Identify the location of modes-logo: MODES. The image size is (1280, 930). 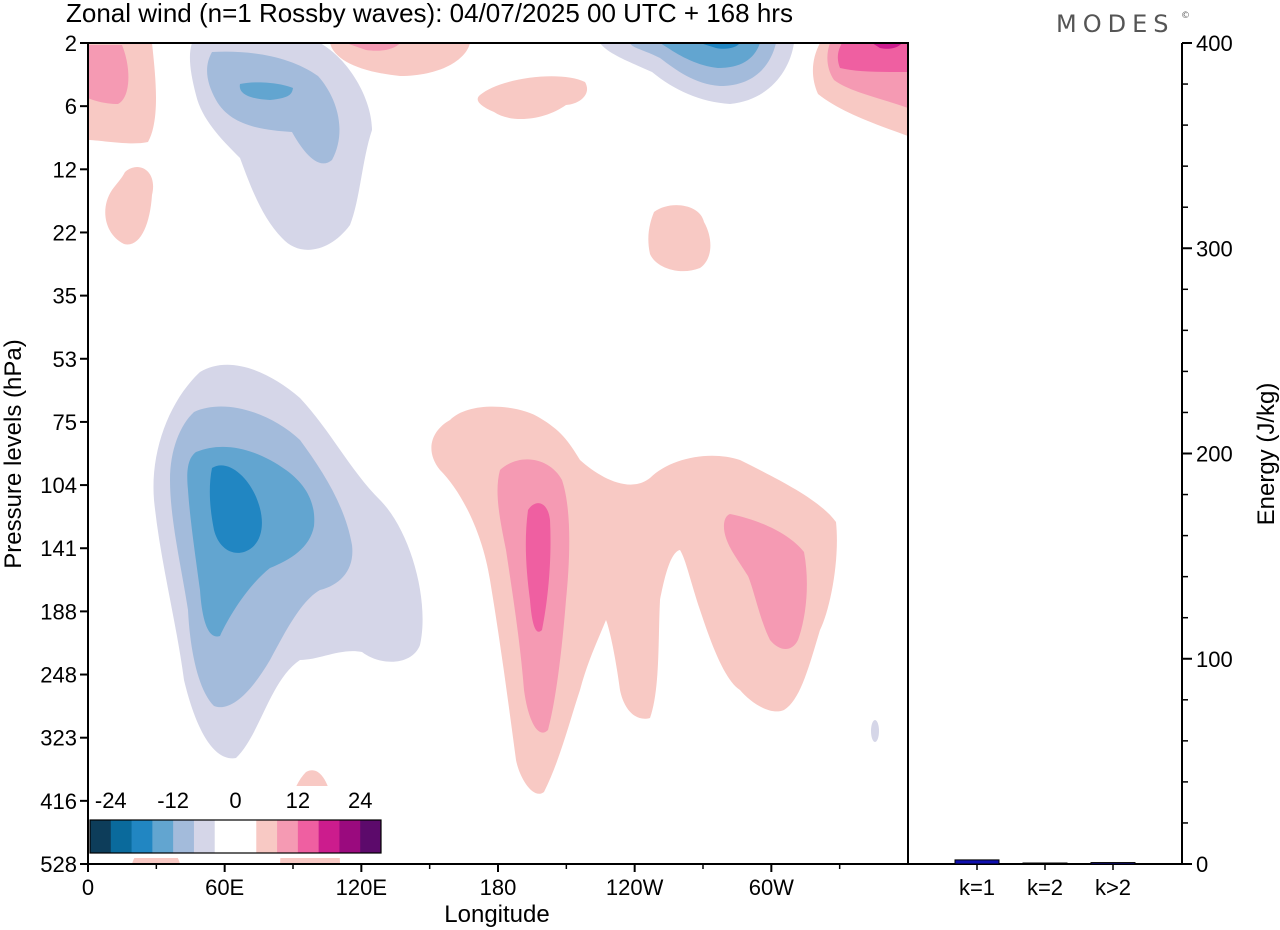
(1115, 24).